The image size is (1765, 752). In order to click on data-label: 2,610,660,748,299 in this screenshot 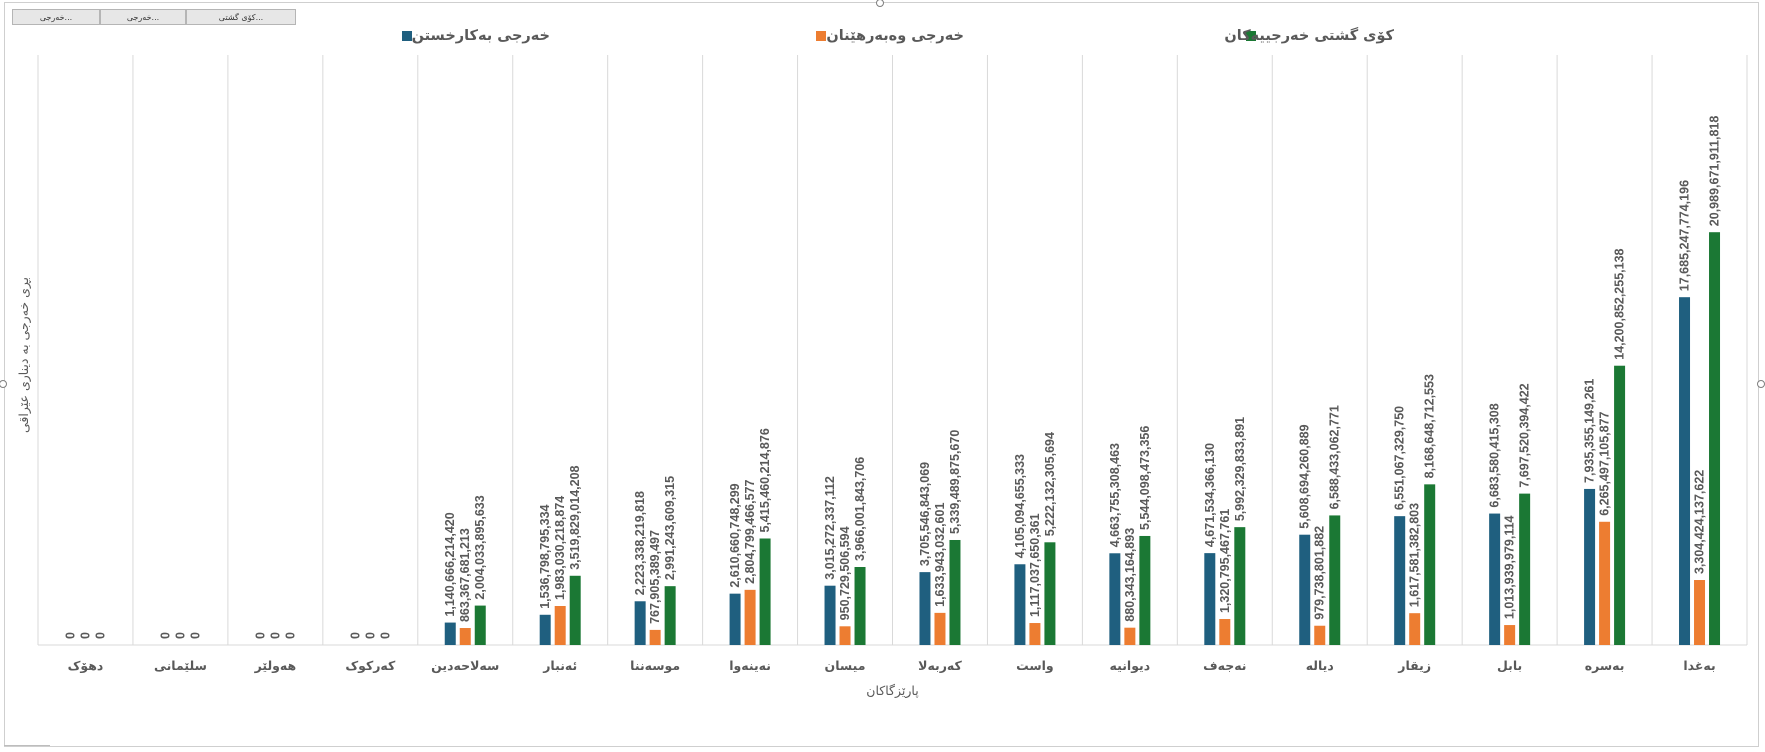, I will do `click(735, 535)`.